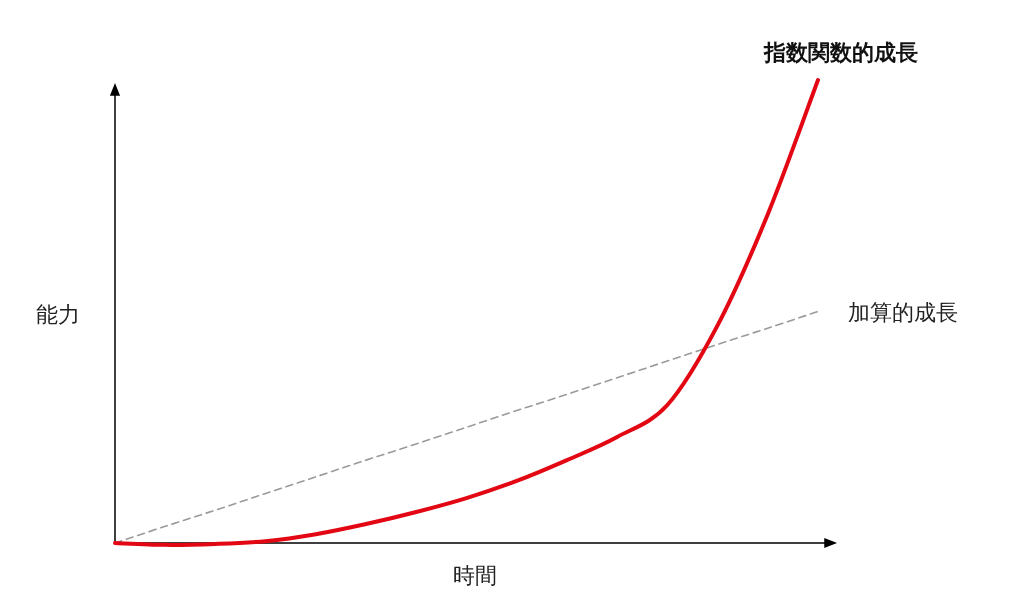 The height and width of the screenshot is (611, 1024). What do you see at coordinates (58, 314) in the screenshot?
I see `y-axis-title: 能力` at bounding box center [58, 314].